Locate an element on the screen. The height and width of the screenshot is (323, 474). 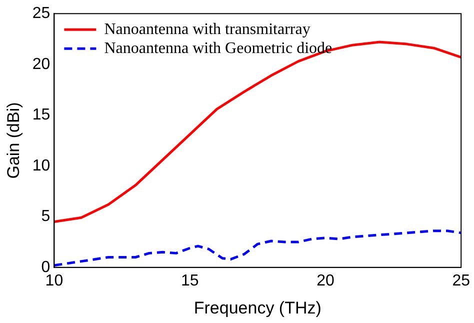
y-tick-label: 25 is located at coordinates (41, 13).